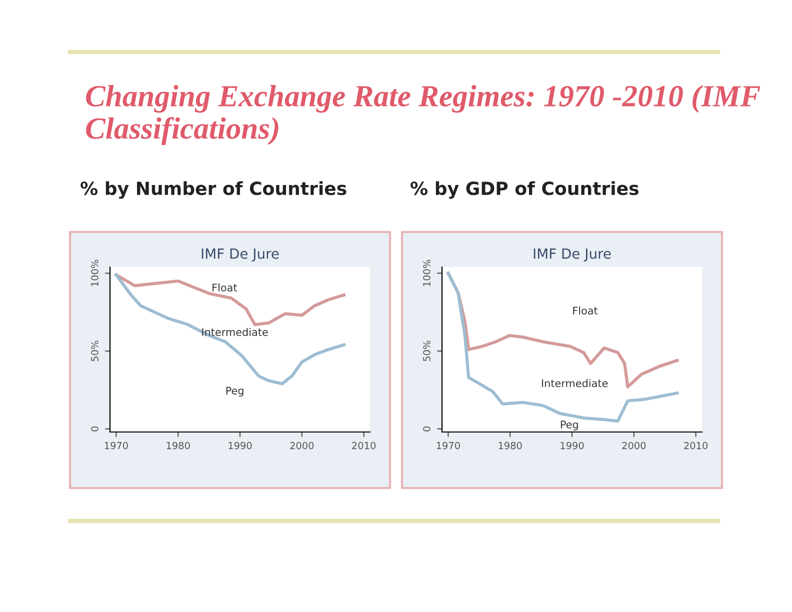 The width and height of the screenshot is (792, 612). Describe the element at coordinates (213, 190) in the screenshot. I see `chart-subtitle: % by Number of Countries` at that location.